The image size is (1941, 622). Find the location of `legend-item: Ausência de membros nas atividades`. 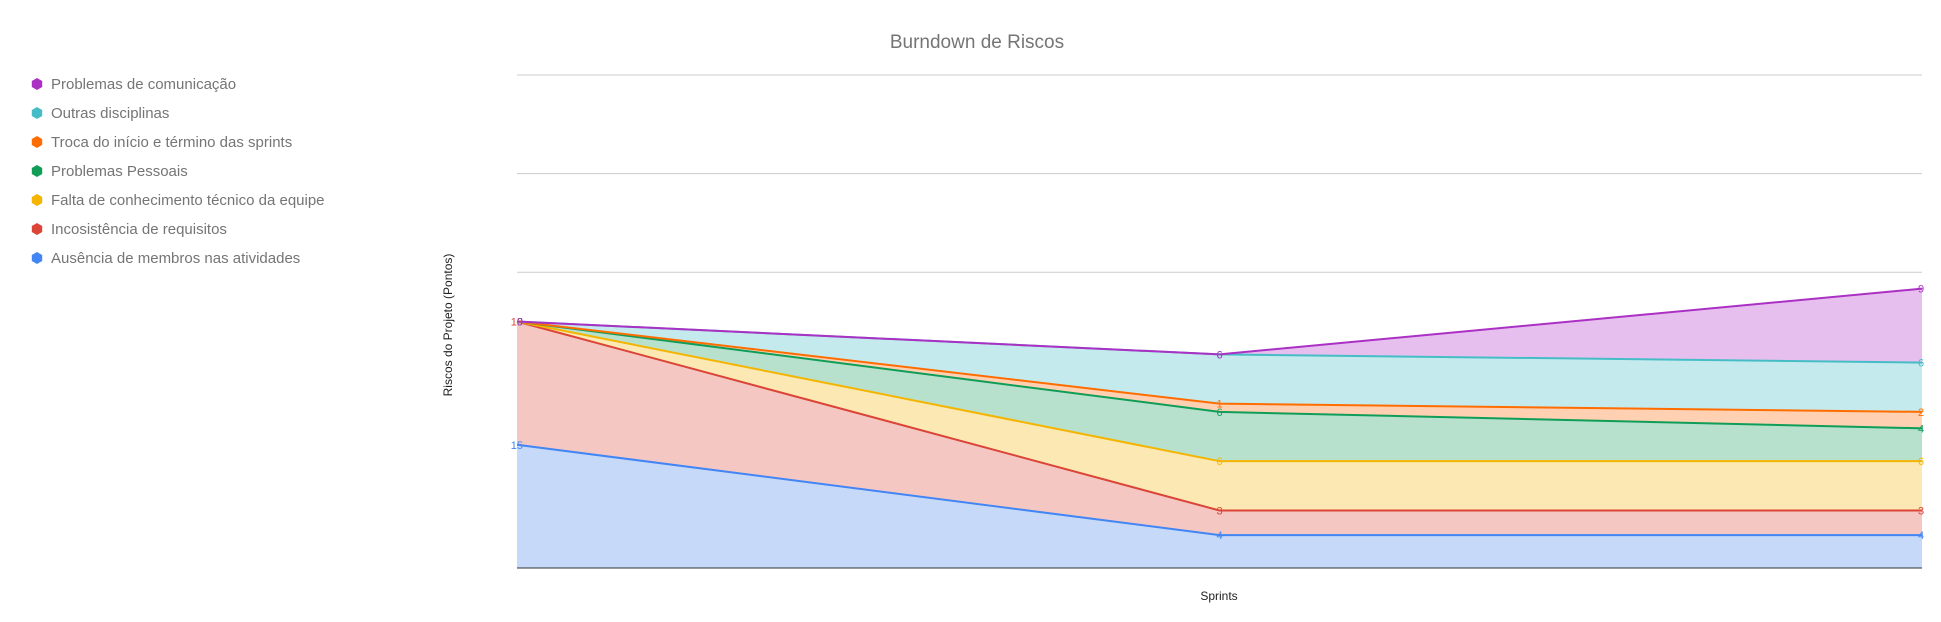

legend-item: Ausência de membros nas atividades is located at coordinates (165, 258).